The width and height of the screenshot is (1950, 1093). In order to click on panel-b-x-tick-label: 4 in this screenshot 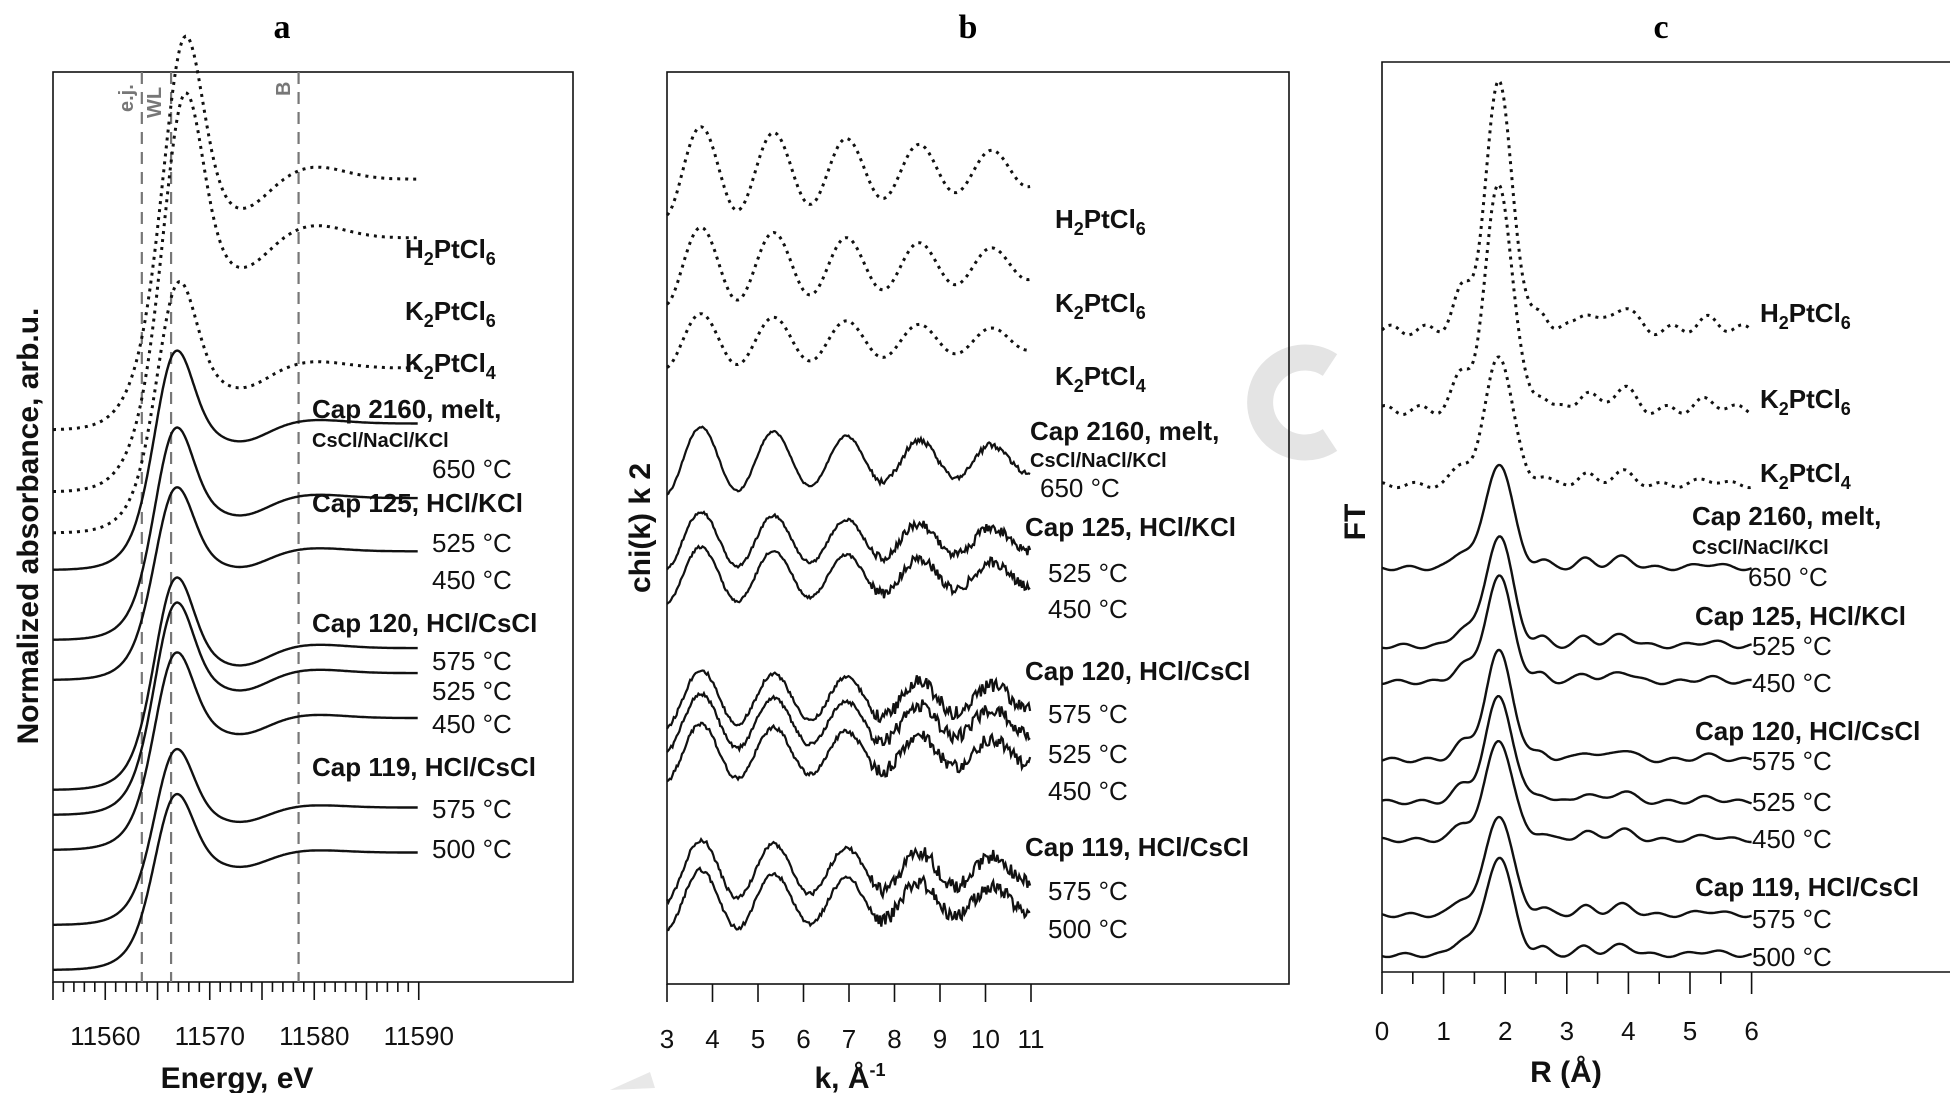, I will do `click(712, 1039)`.